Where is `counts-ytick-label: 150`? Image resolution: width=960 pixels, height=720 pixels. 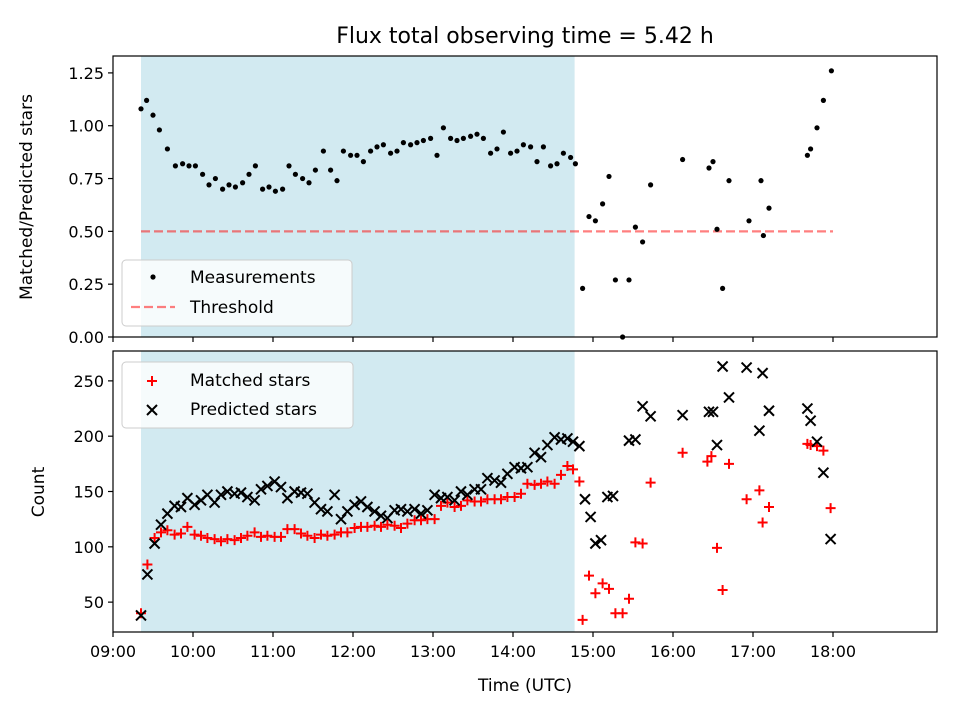
counts-ytick-label: 150 is located at coordinates (88, 492).